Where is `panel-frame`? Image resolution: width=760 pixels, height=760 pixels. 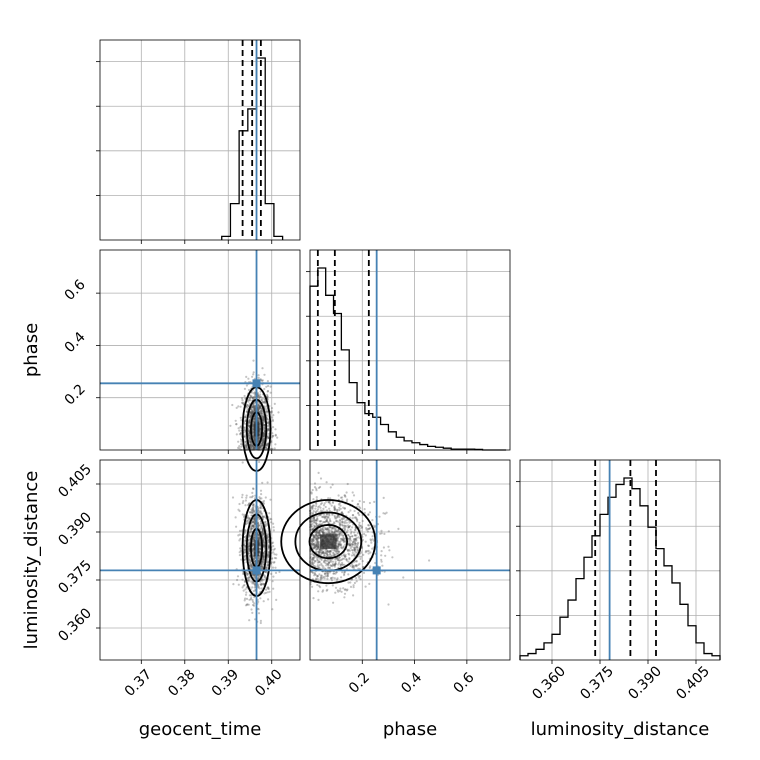
panel-frame is located at coordinates (200, 350).